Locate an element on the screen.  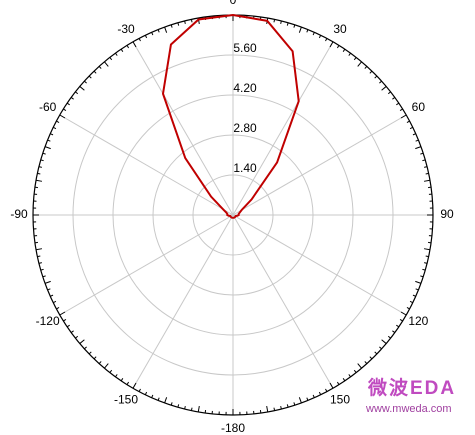
angle-tick-label: -150 is located at coordinates (126, 400).